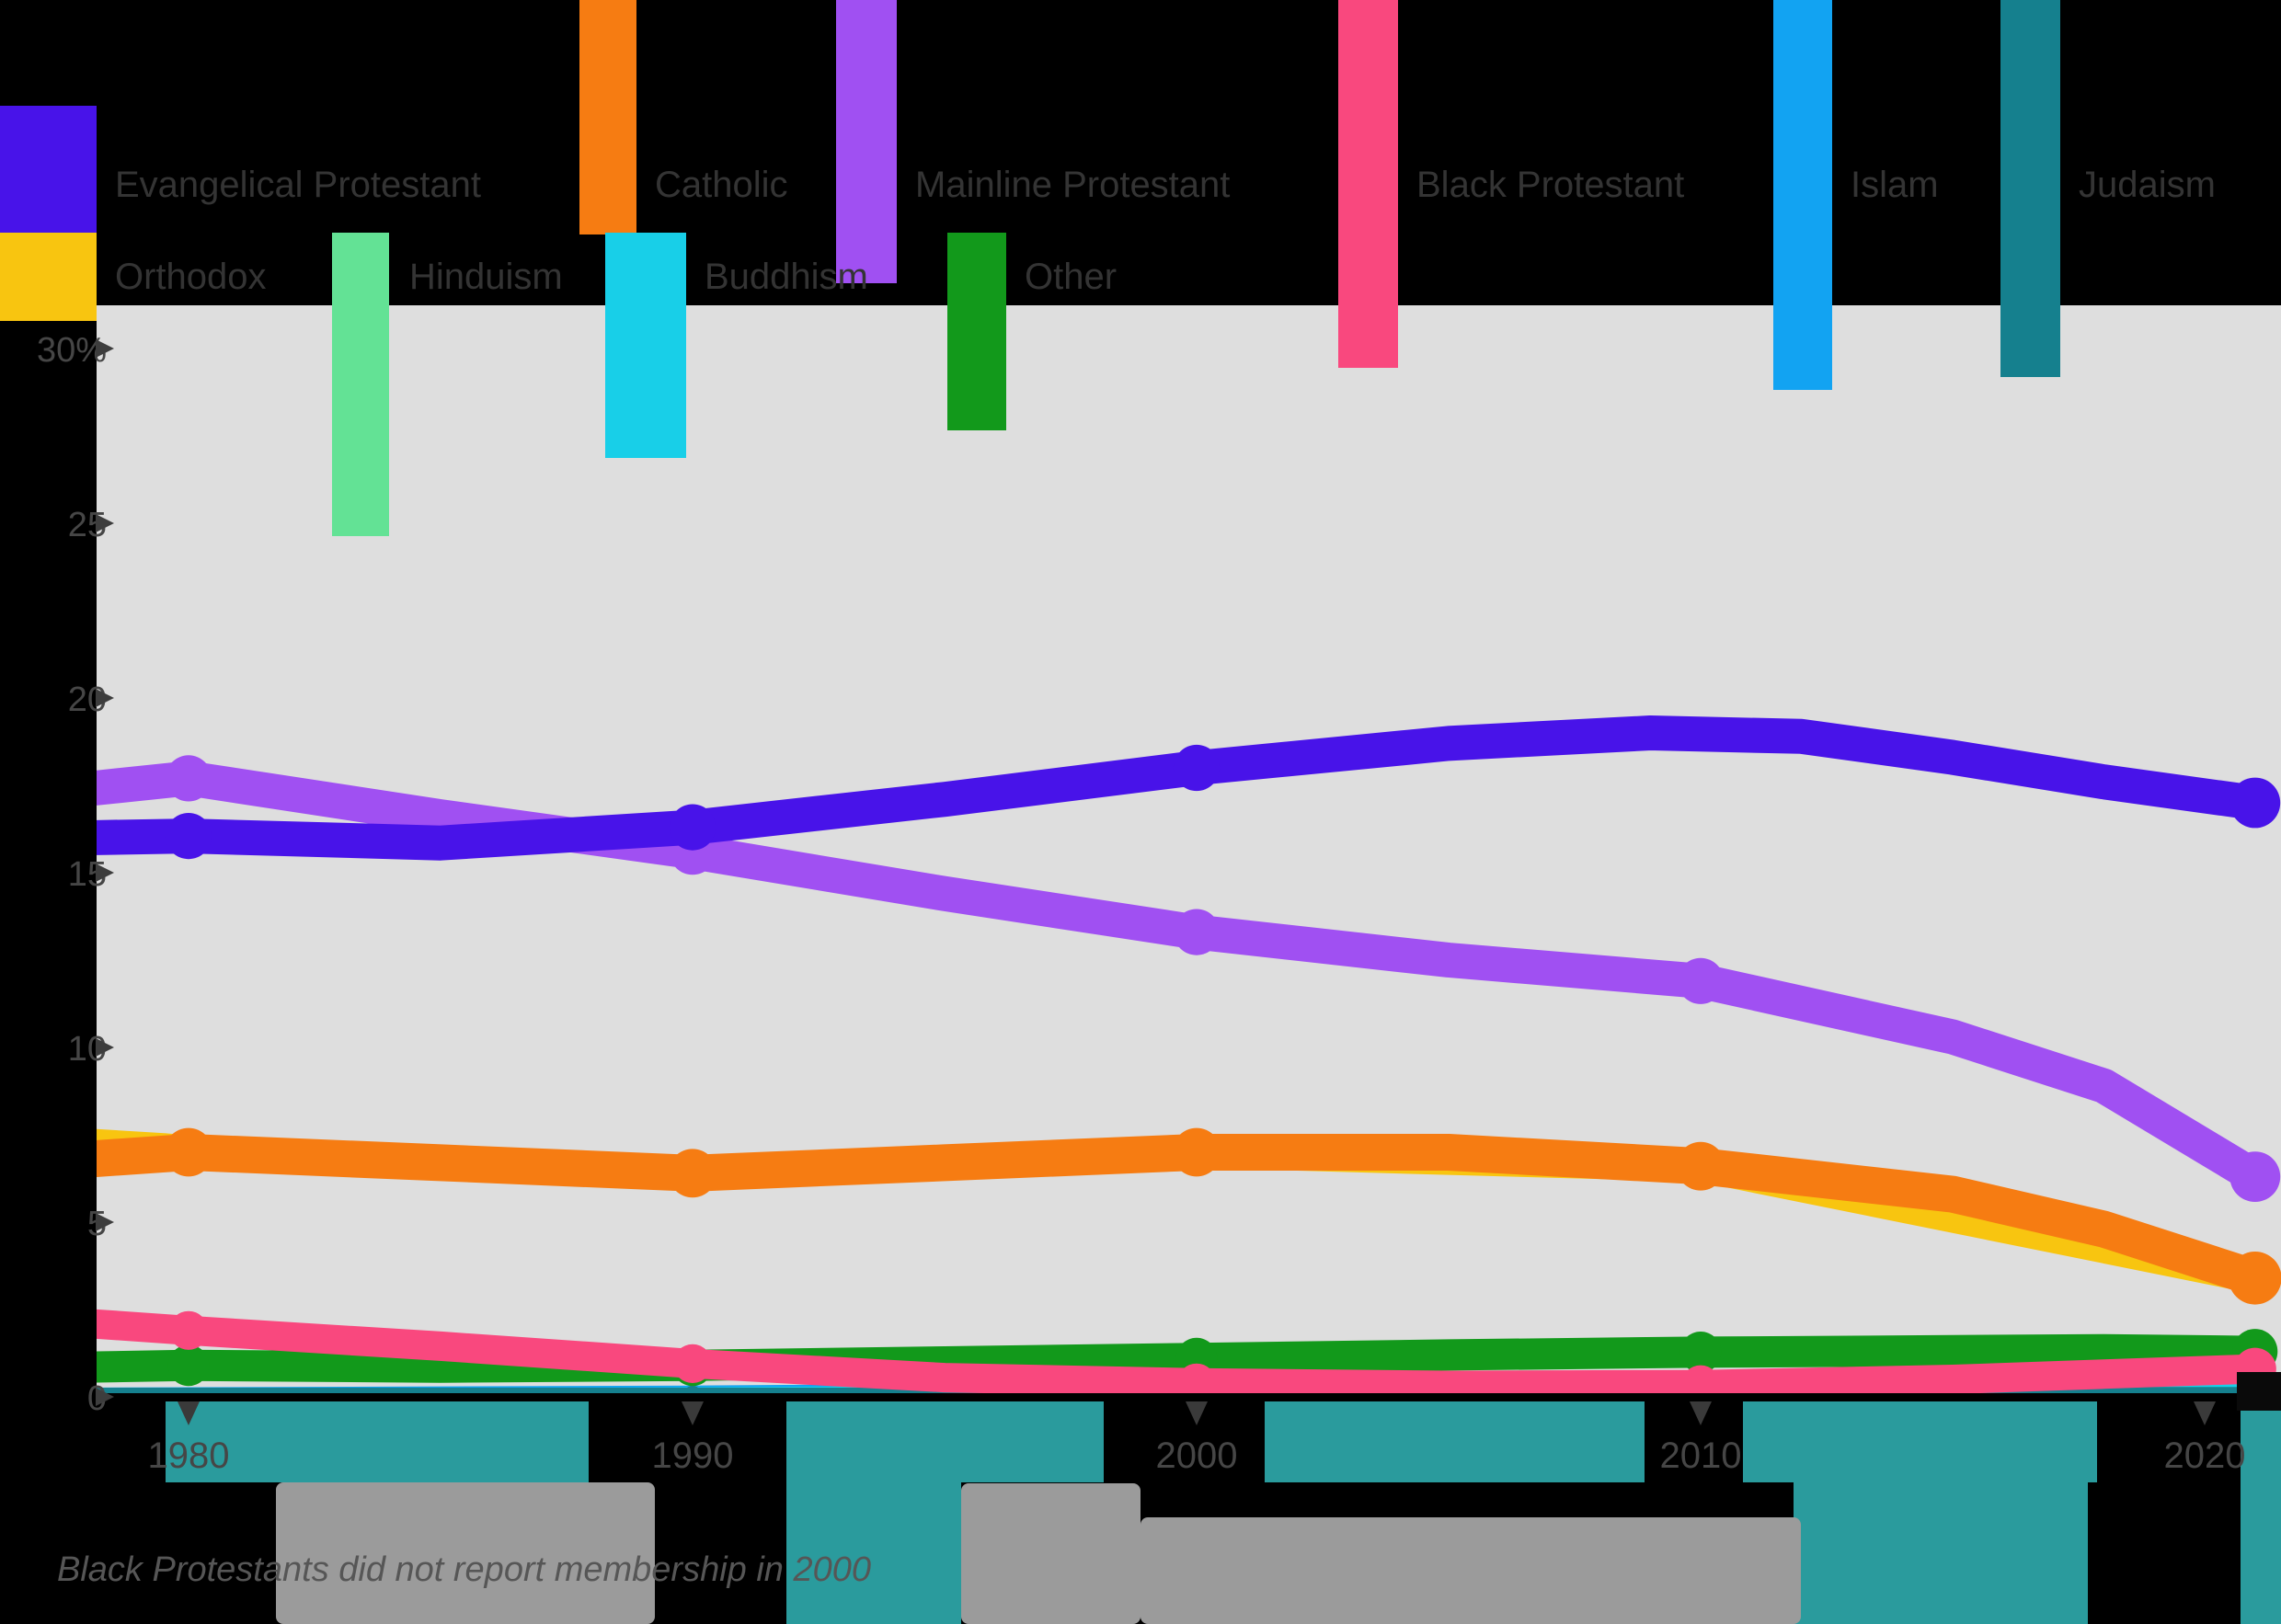  I want to click on legend-label-mainline-protestant: Mainline Protestant, so click(1073, 185).